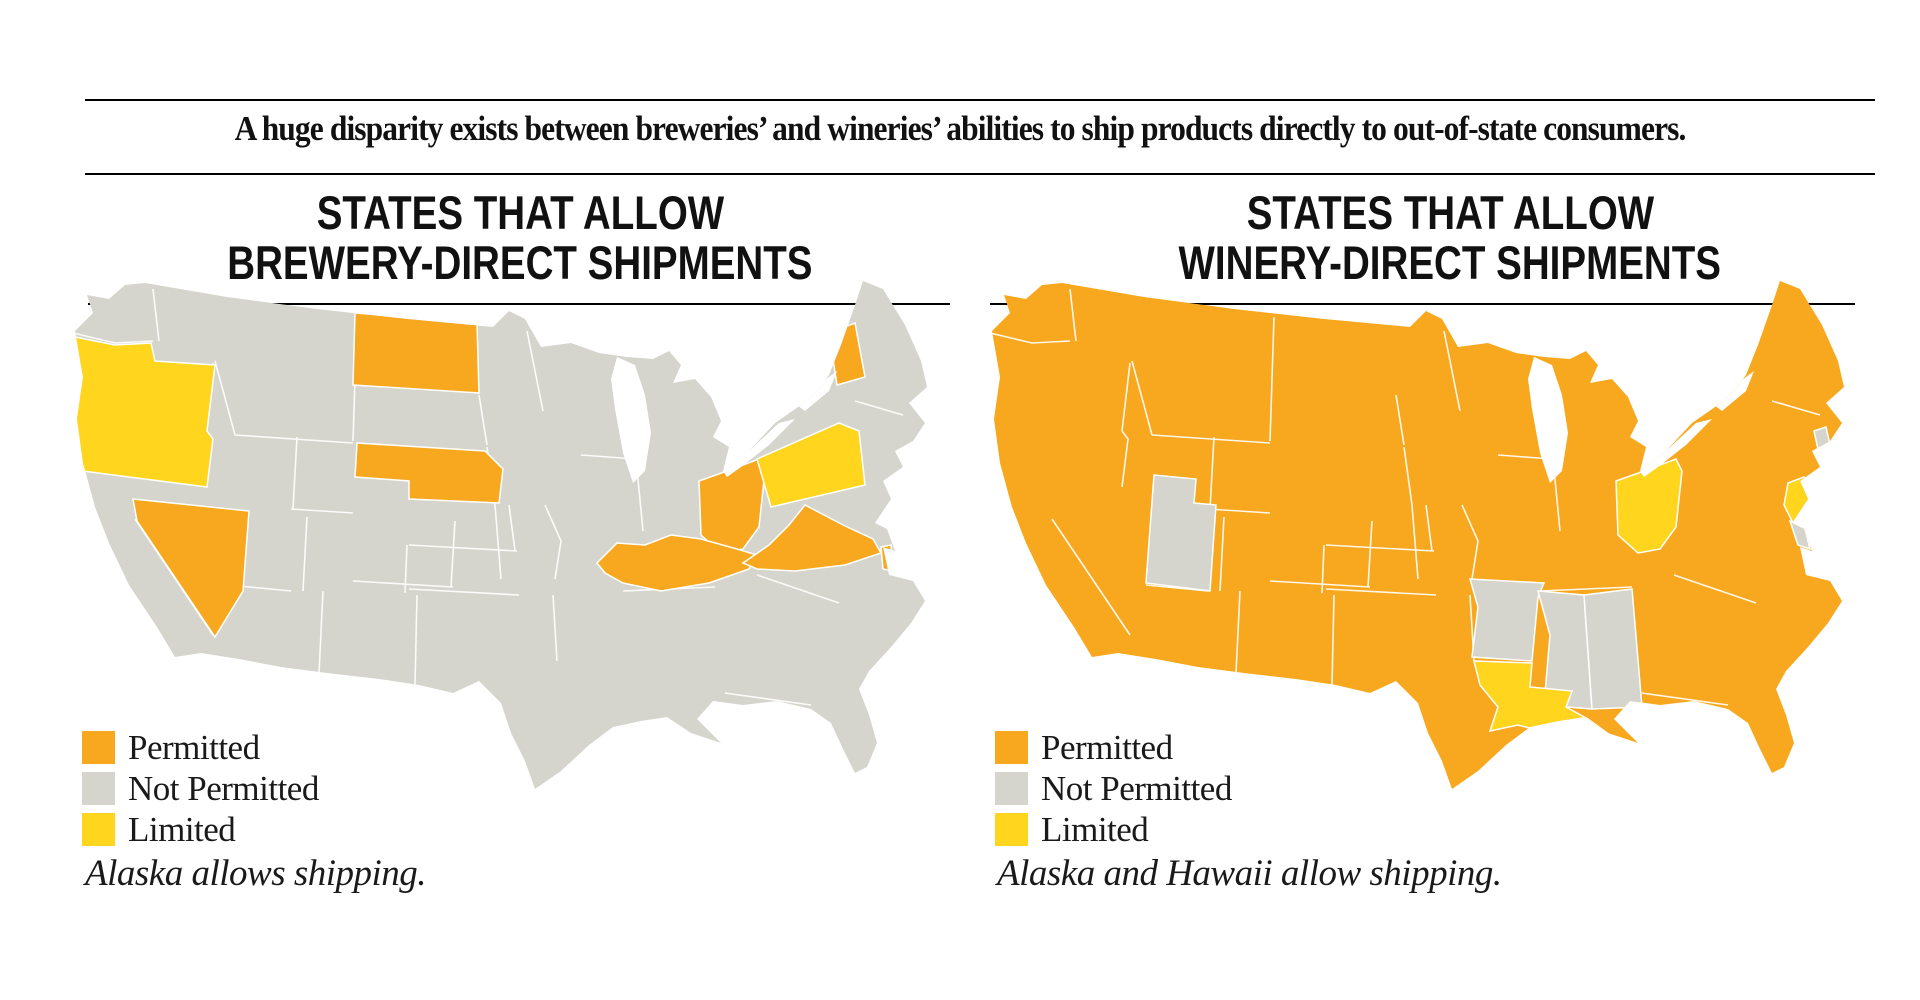 The height and width of the screenshot is (1000, 1920). I want to click on winery-title-line2: WINERY-DIRECT SHIPMENTS, so click(1450, 263).